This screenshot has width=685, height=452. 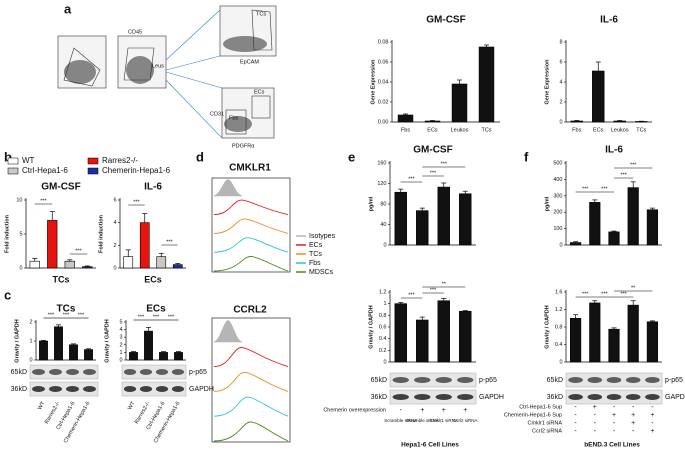 What do you see at coordinates (249, 62) in the screenshot?
I see `flow-label: EpCAM` at bounding box center [249, 62].